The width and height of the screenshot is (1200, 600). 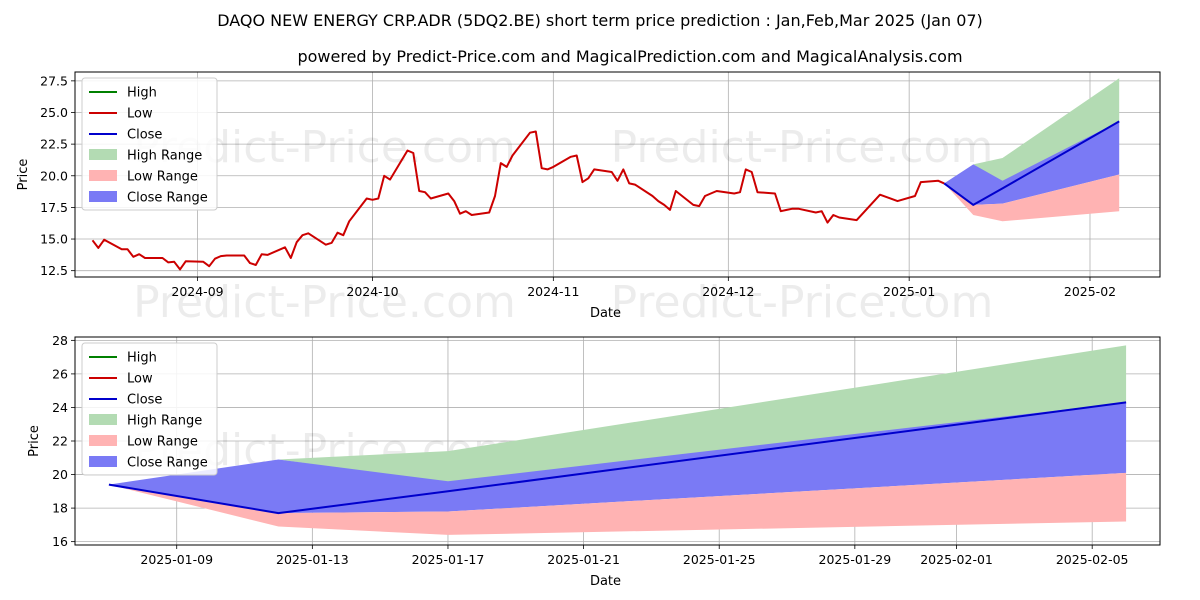 I want to click on x-tick-label: 2024-11, so click(x=553, y=291).